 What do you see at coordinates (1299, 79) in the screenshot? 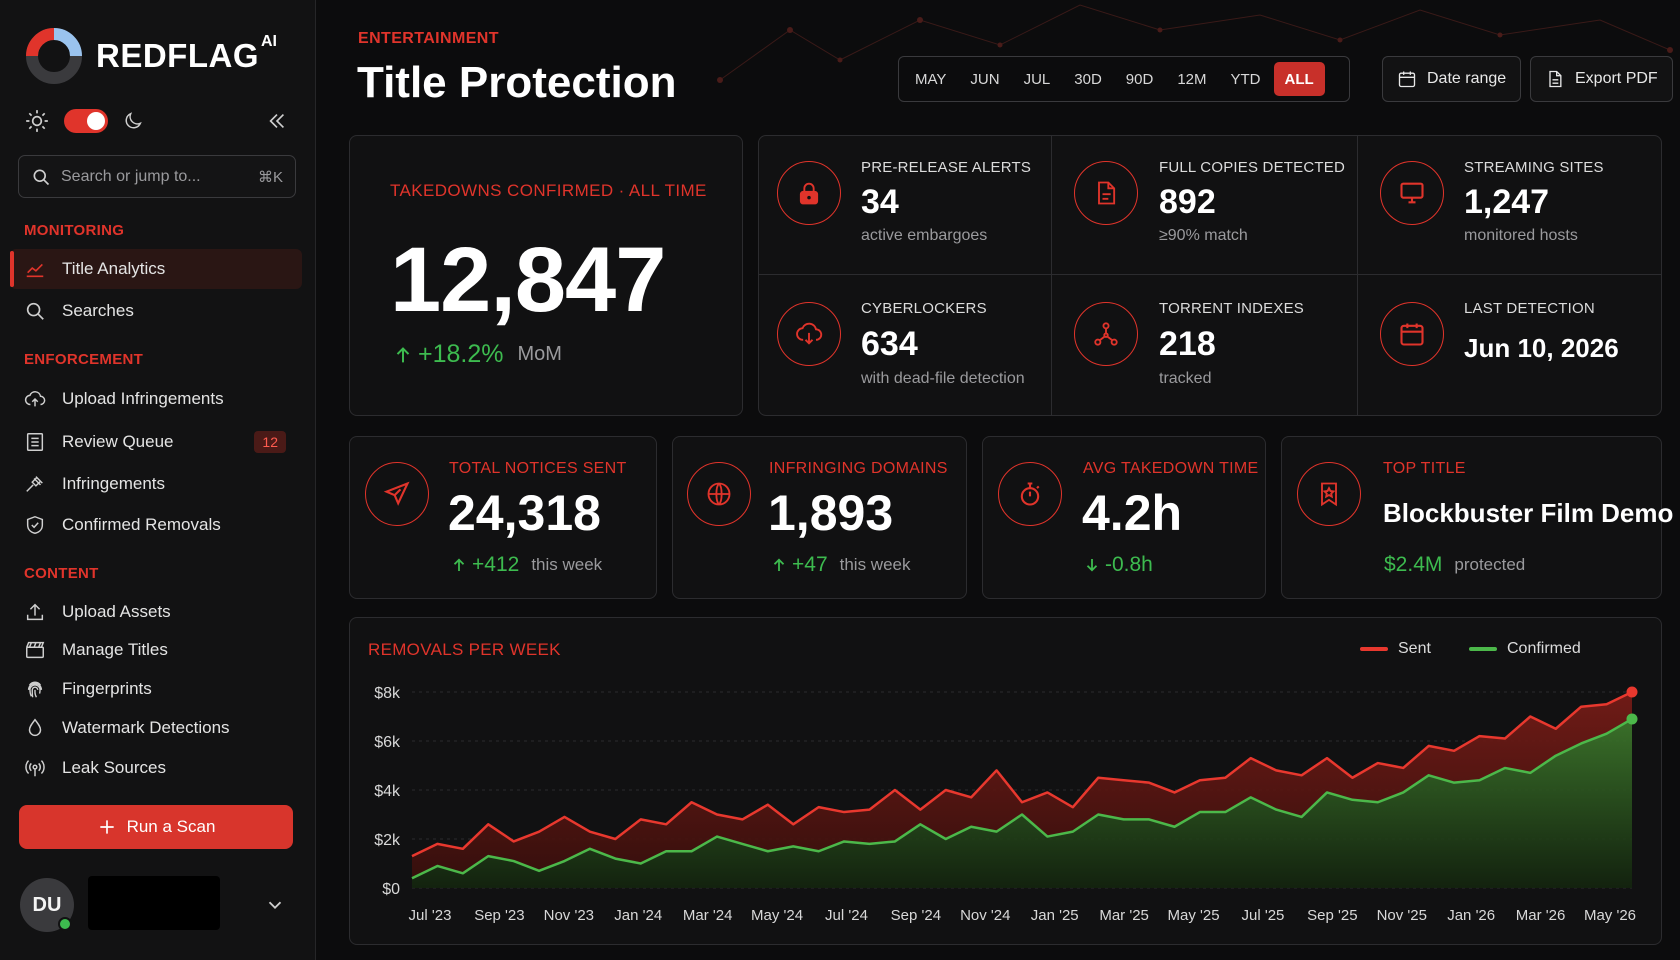
I see `period-all: ALL` at bounding box center [1299, 79].